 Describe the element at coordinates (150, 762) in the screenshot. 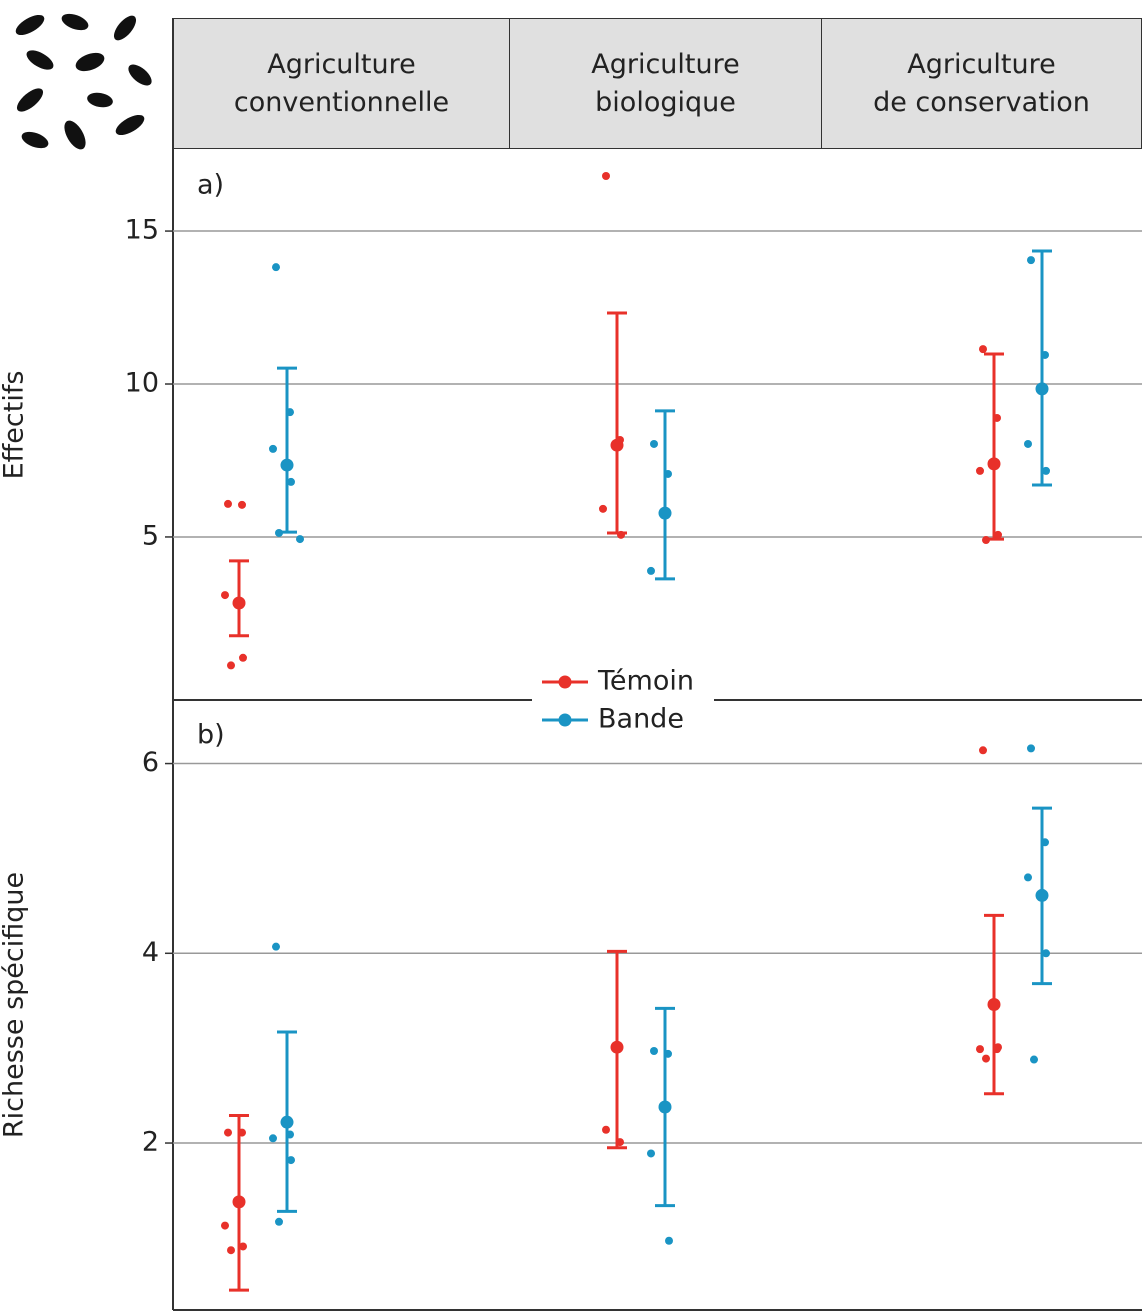

I see `y-tick-label: 6` at that location.